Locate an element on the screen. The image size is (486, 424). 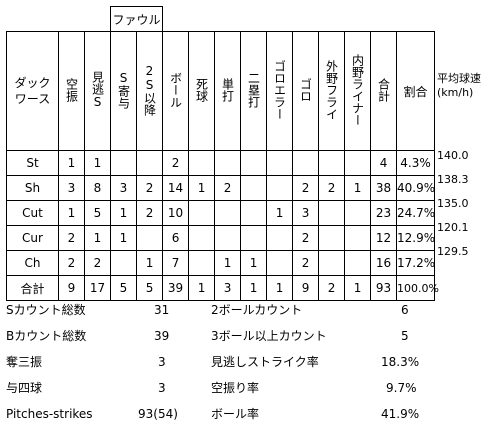
avg-speed-title: 平均球速 is located at coordinates (459, 78).